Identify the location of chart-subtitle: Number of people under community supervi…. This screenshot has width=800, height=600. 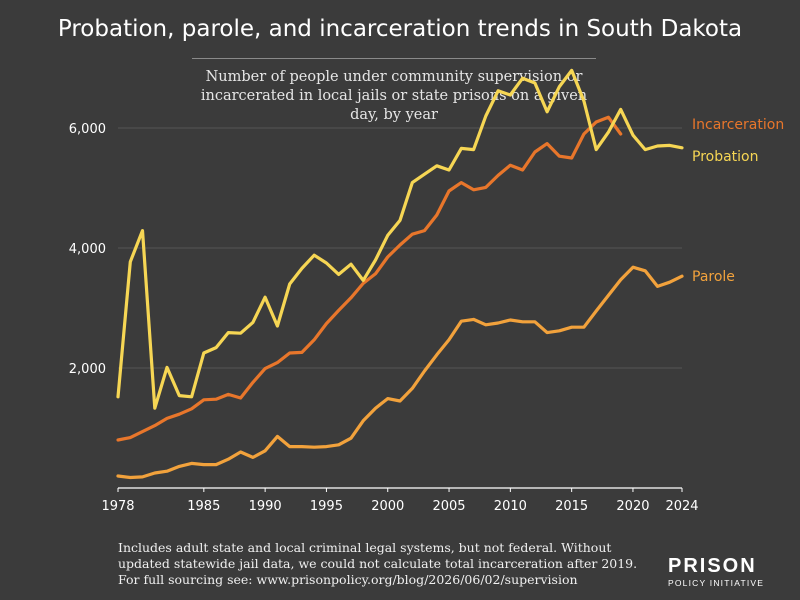
(394, 96).